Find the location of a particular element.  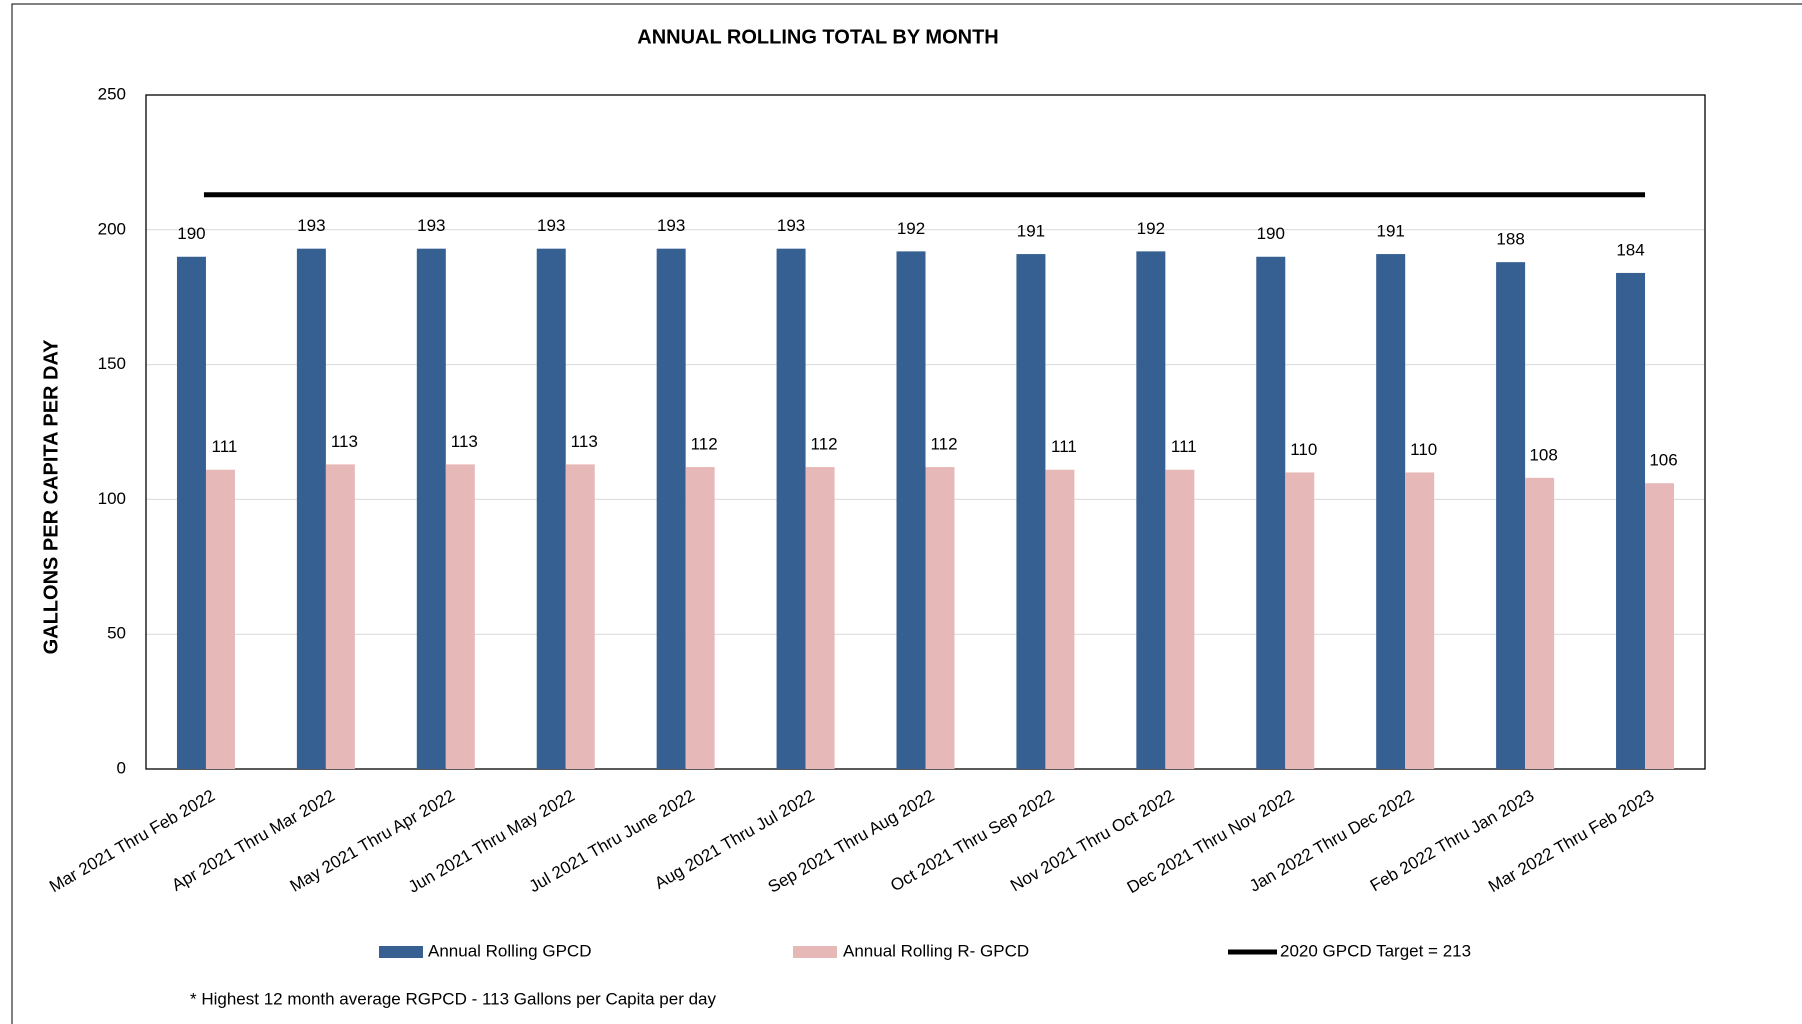

data-label: 188 is located at coordinates (1510, 239).